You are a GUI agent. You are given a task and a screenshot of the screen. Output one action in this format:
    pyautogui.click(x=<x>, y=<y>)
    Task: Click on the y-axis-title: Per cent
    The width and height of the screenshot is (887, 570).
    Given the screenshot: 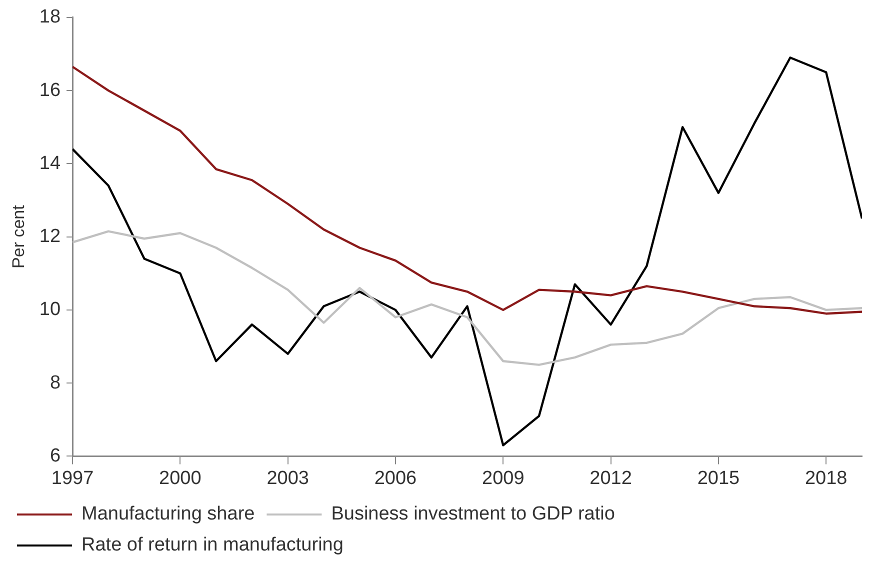 What is the action you would take?
    pyautogui.click(x=18, y=236)
    